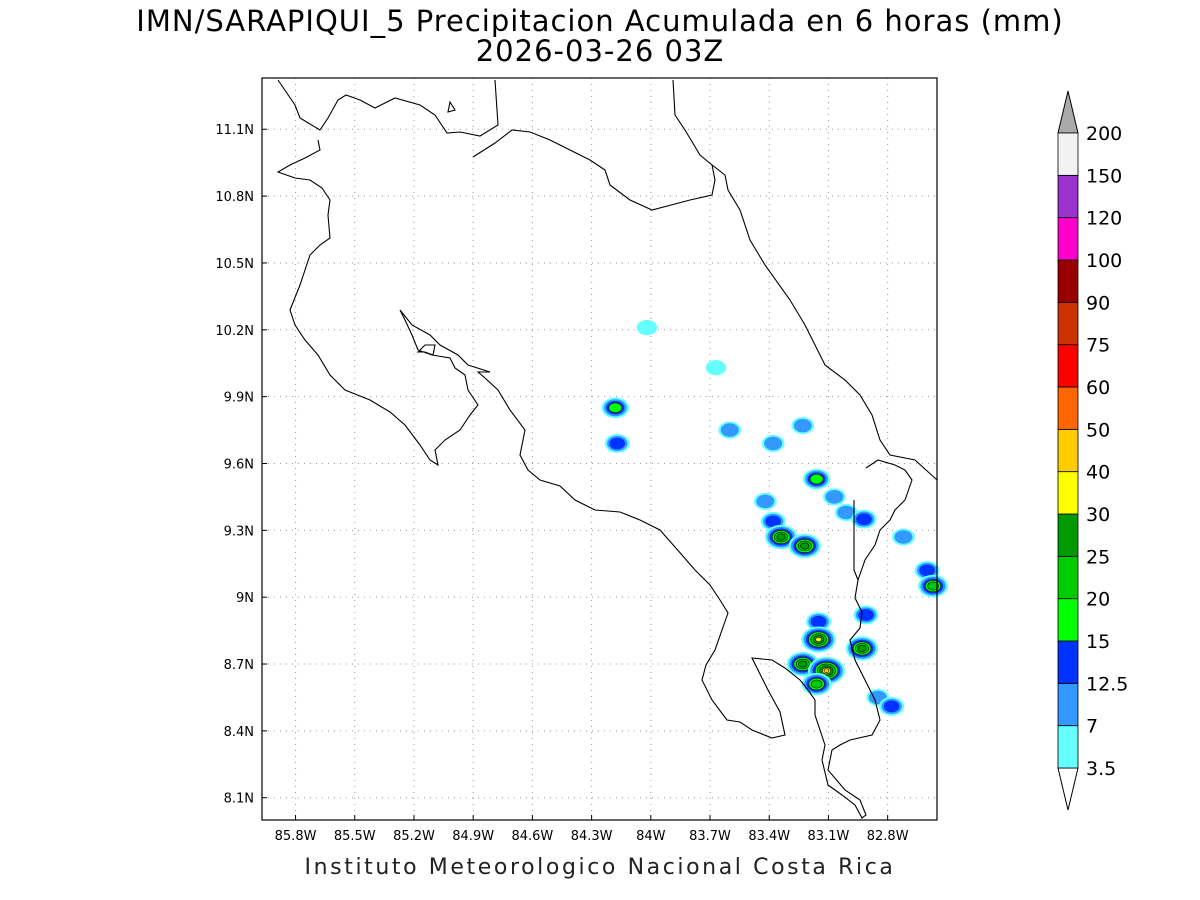 This screenshot has width=1200, height=900. Describe the element at coordinates (1104, 176) in the screenshot. I see `colorbar-label: 150` at that location.